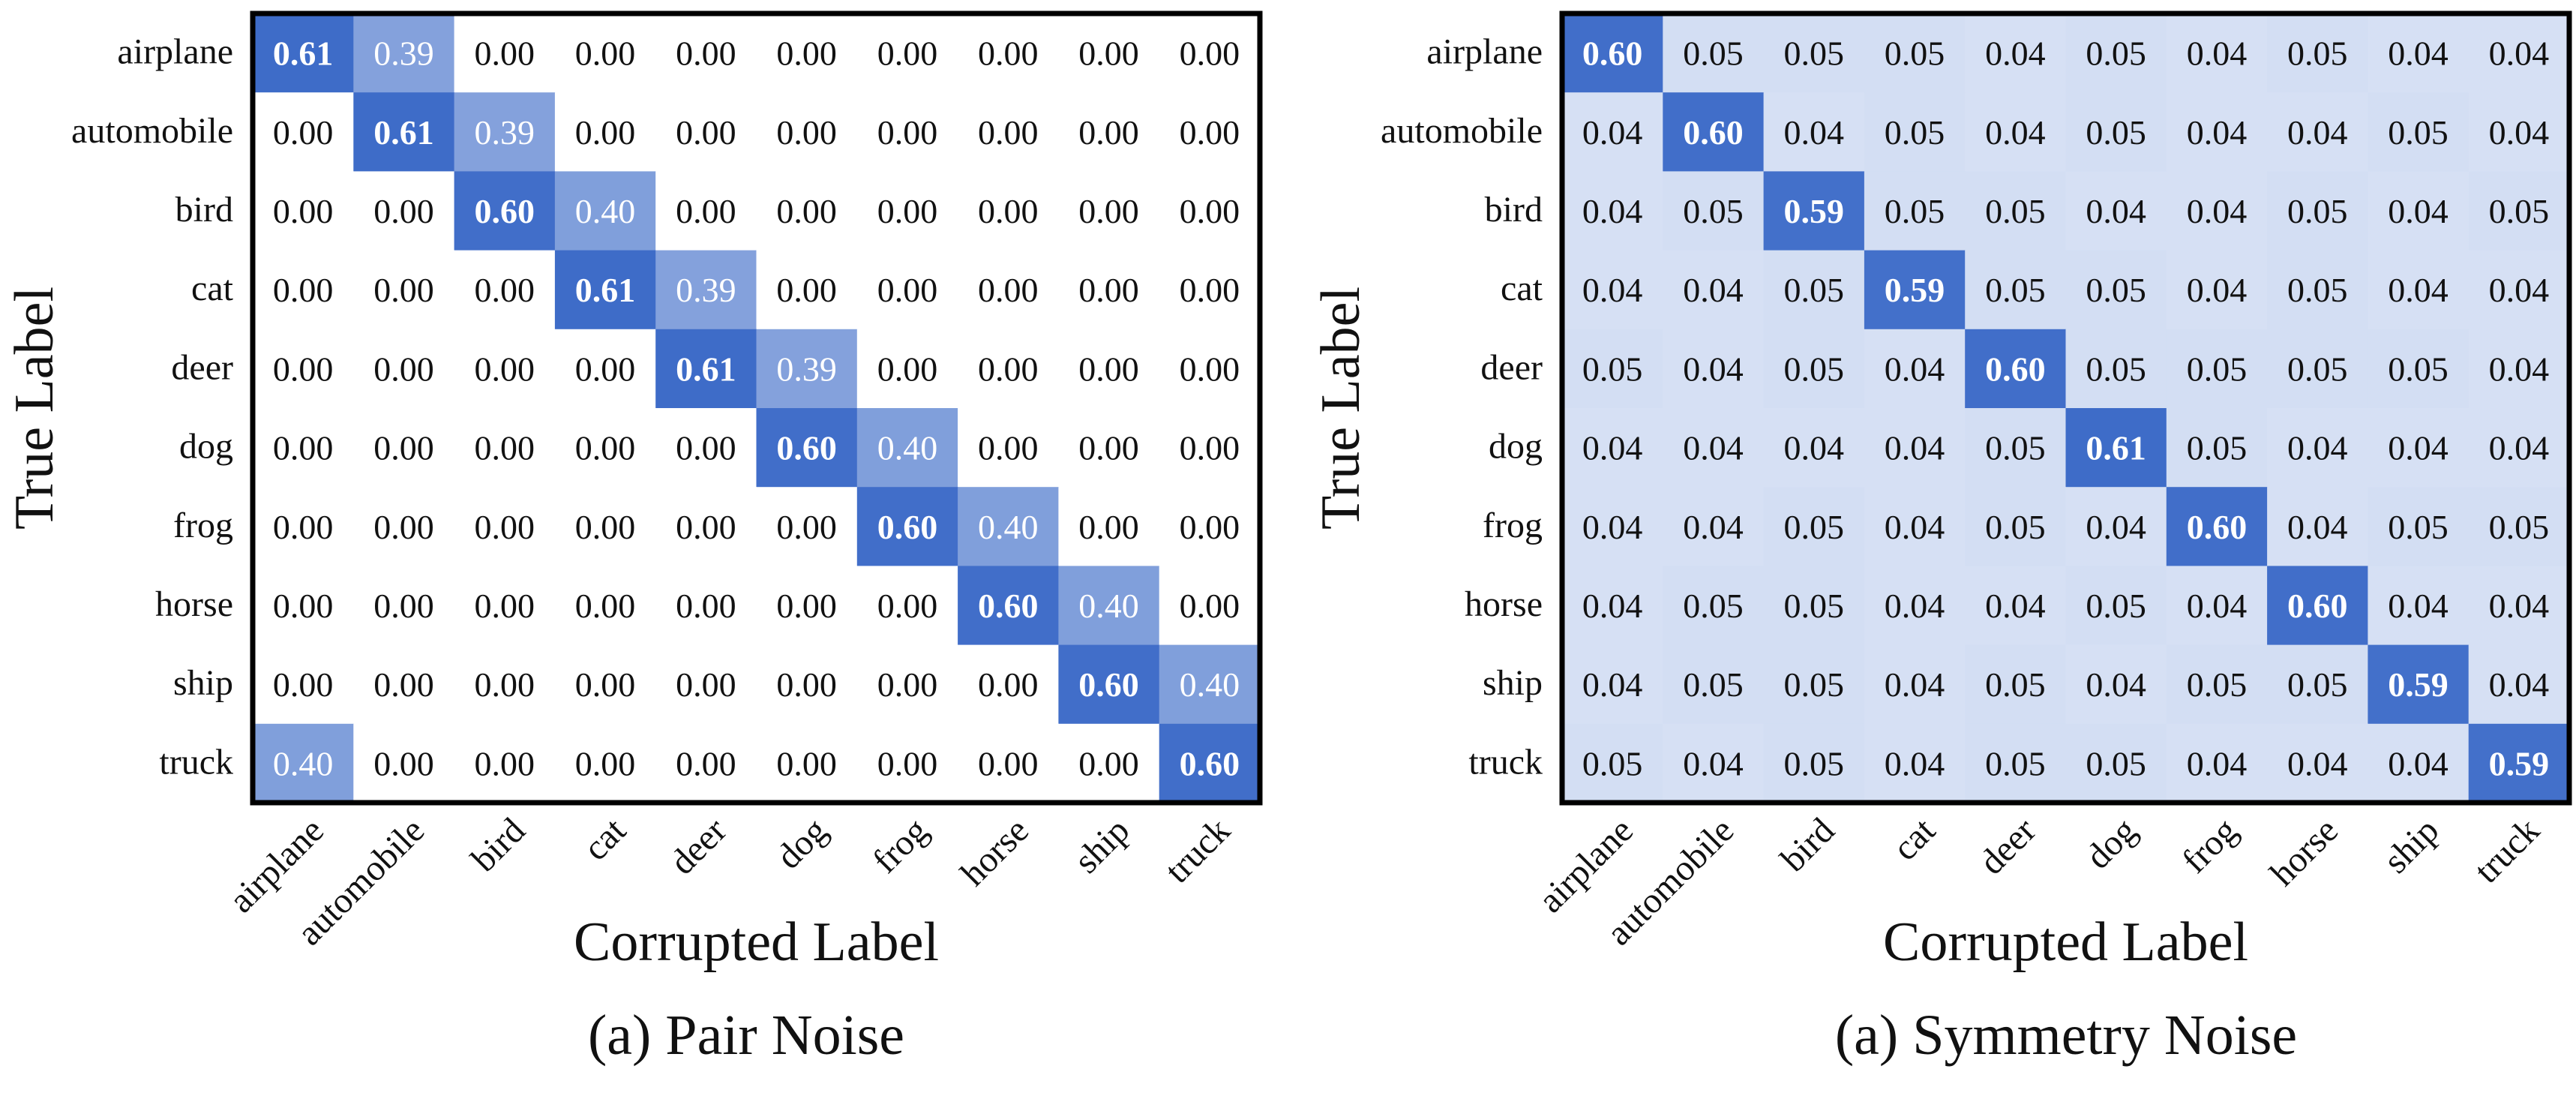 The width and height of the screenshot is (2576, 1114). I want to click on y-axis-title: True Label, so click(35, 408).